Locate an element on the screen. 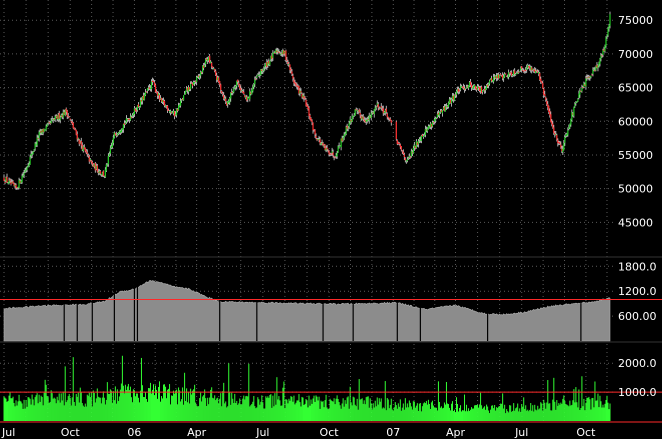  x-tick-label: Jul is located at coordinates (8, 432).